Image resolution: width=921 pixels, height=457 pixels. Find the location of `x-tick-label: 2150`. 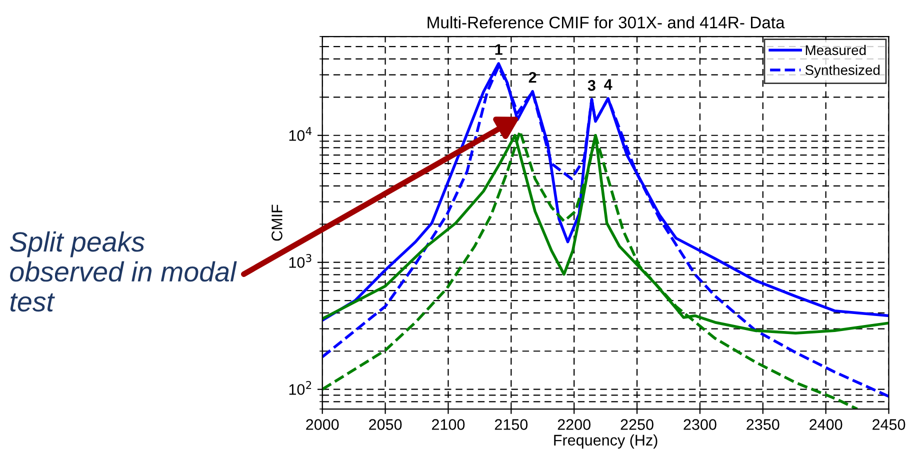

x-tick-label: 2150 is located at coordinates (511, 424).